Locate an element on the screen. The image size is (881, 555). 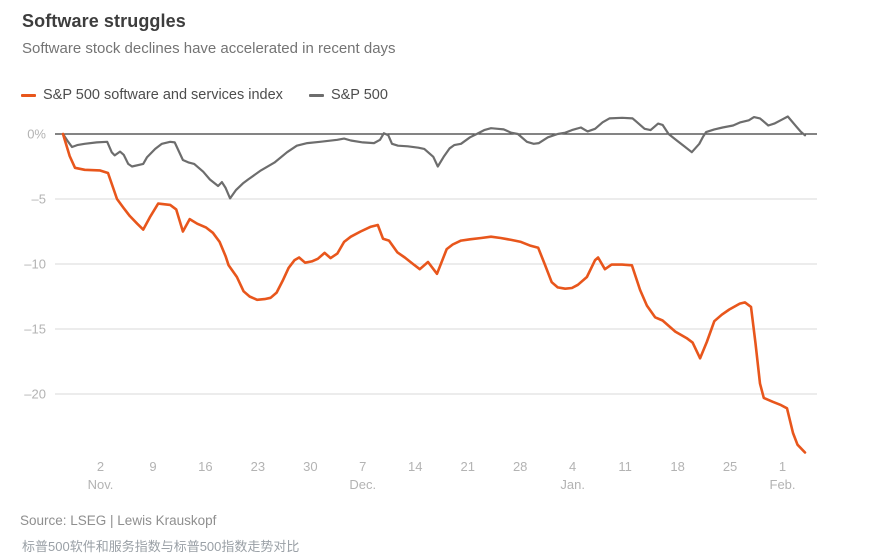
x-tick-label: 2 is located at coordinates (100, 466).